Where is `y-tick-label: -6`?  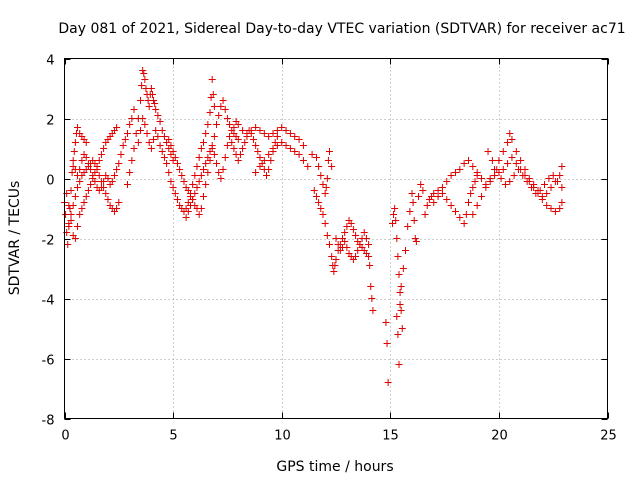 y-tick-label: -6 is located at coordinates (48, 361).